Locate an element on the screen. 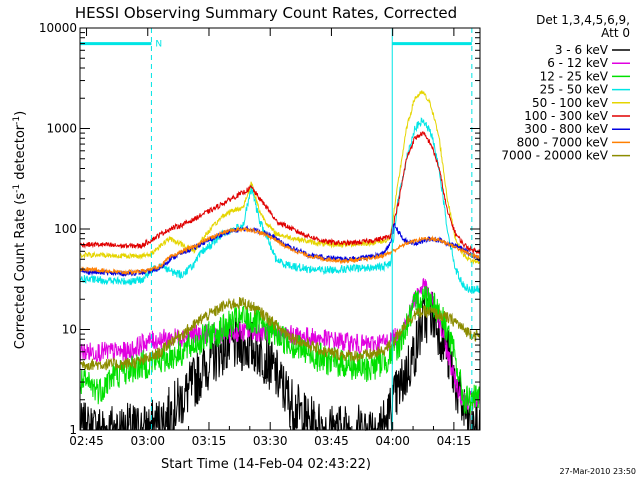 This screenshot has width=640, height=480. x-tick-label-2: 03:15 is located at coordinates (209, 441).